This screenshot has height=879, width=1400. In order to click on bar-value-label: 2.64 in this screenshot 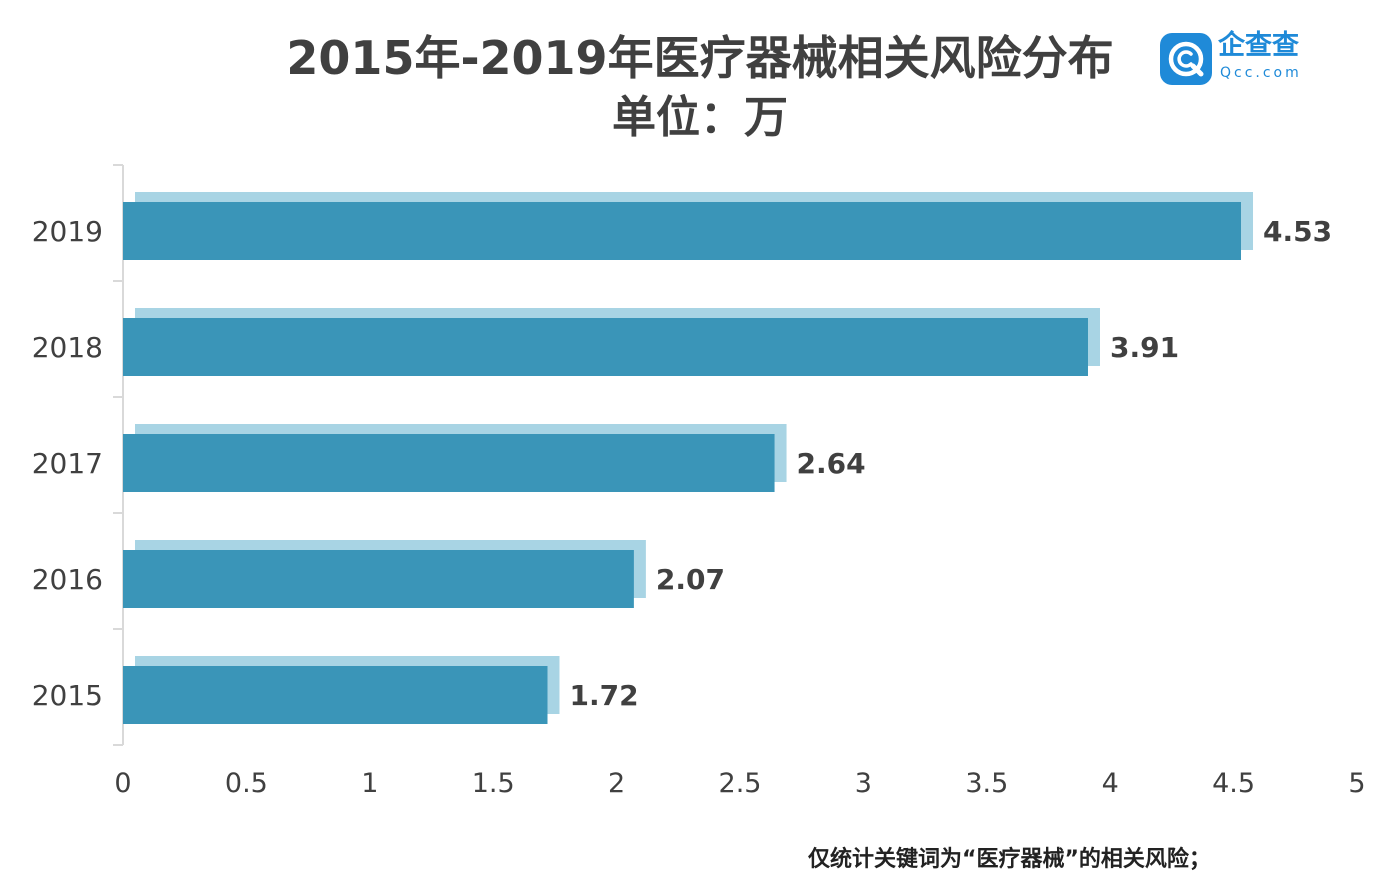, I will do `click(831, 463)`.